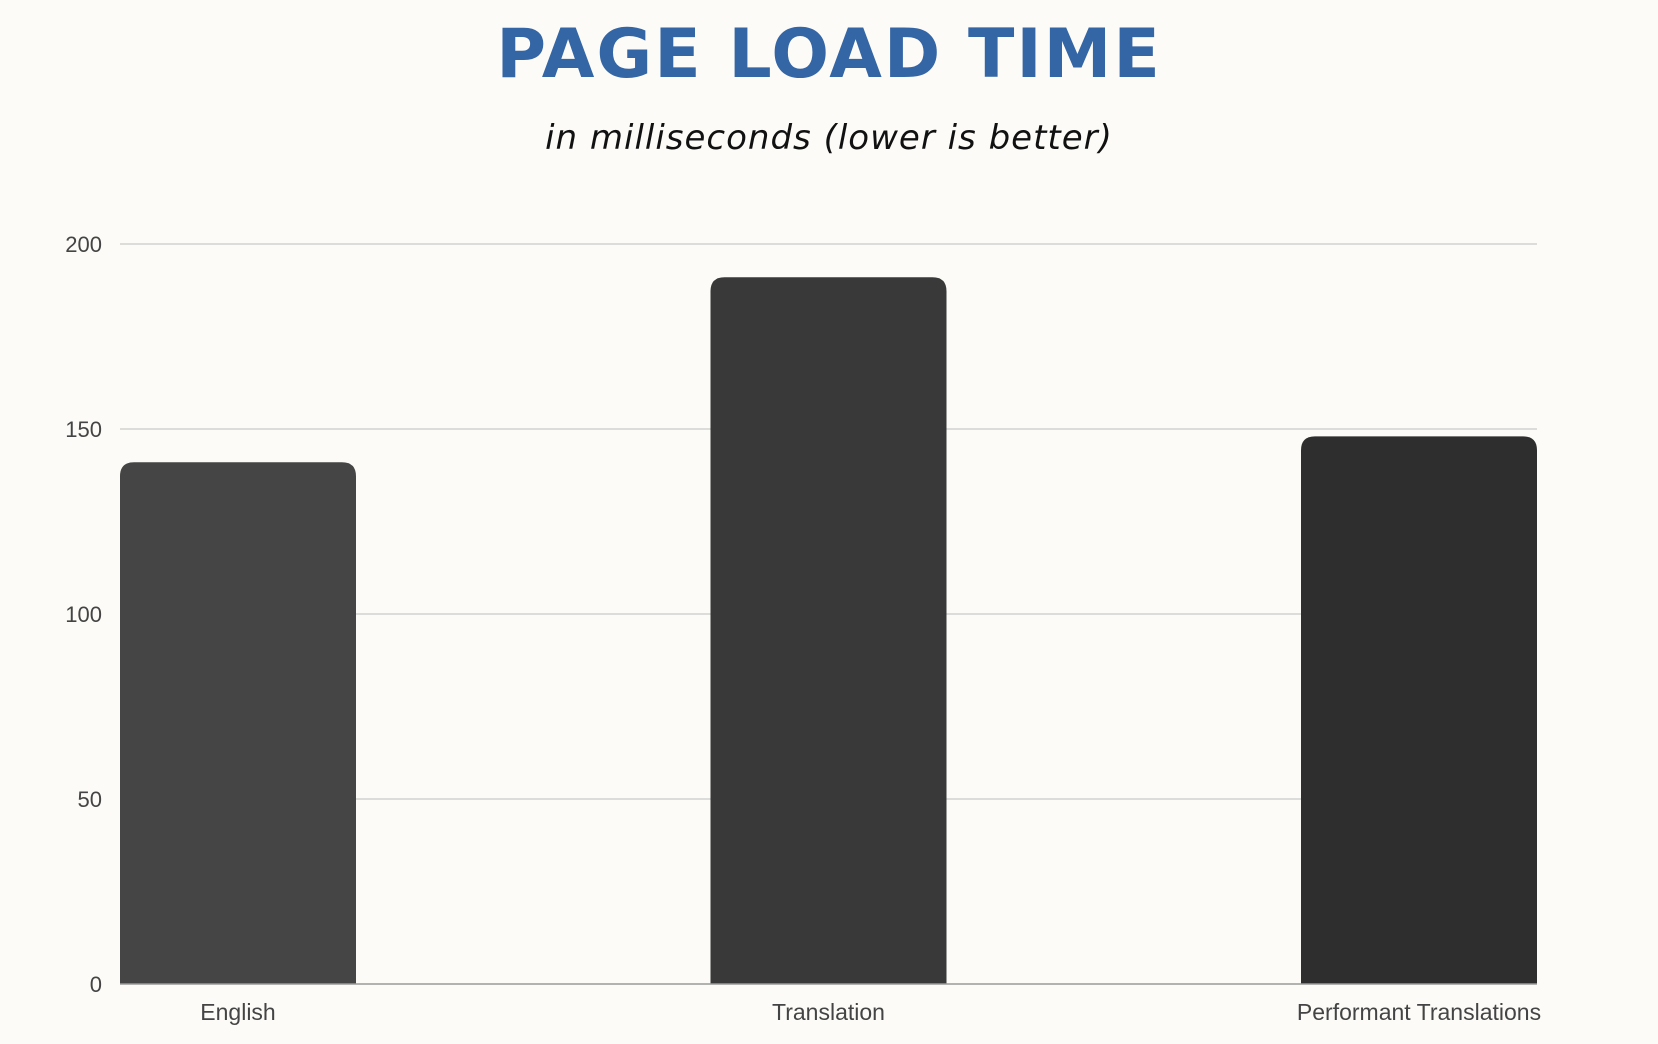 This screenshot has height=1044, width=1658. I want to click on chart-subtitle: in milliseconds (lower is better), so click(829, 138).